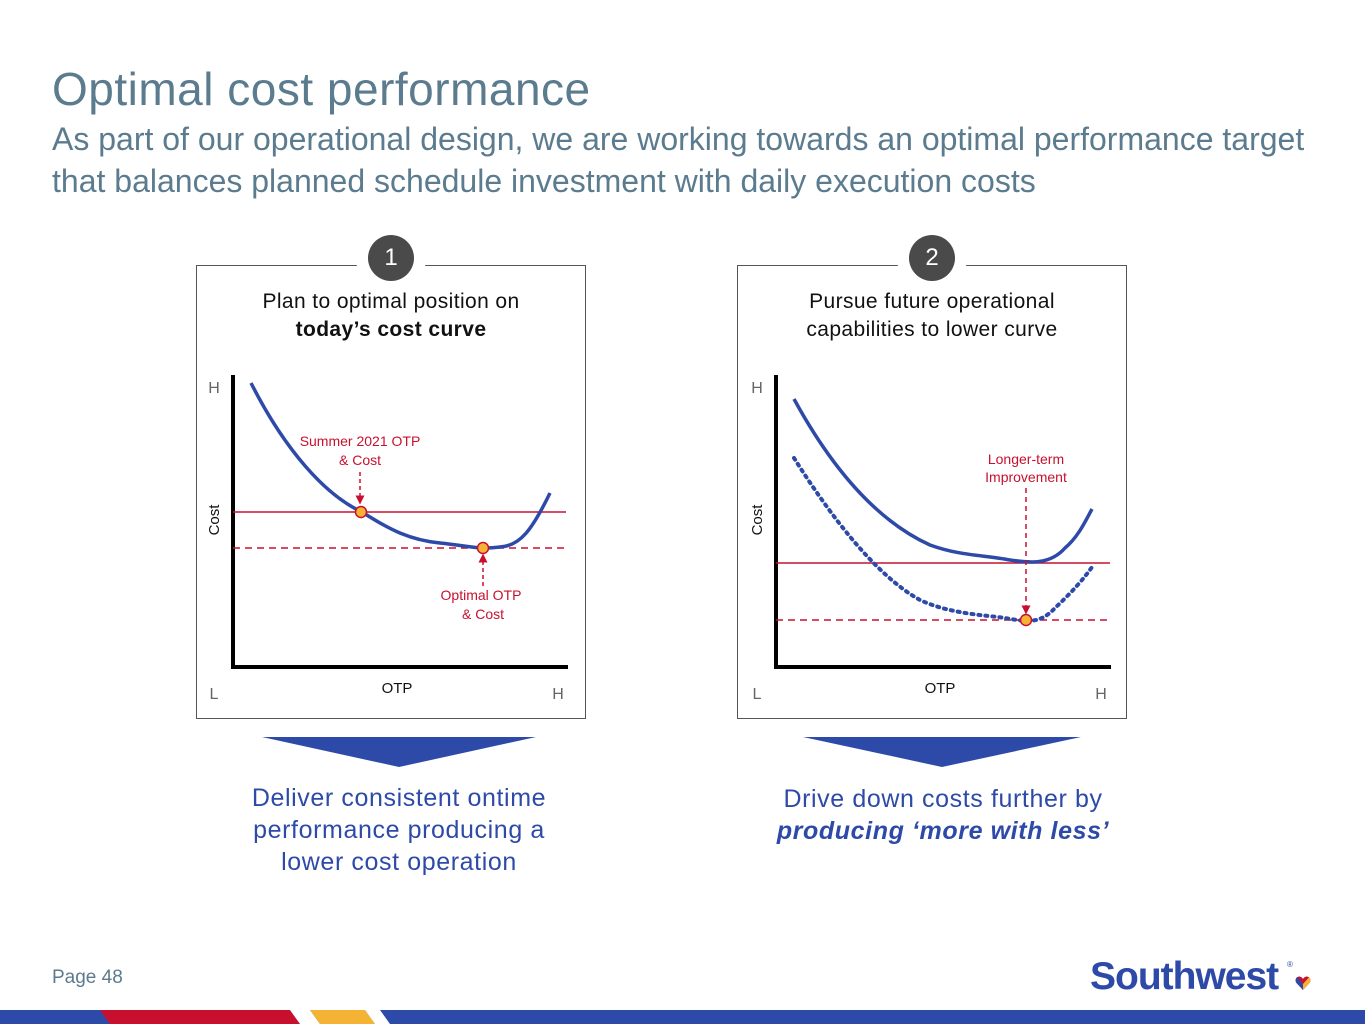 The width and height of the screenshot is (1365, 1024). What do you see at coordinates (87, 977) in the screenshot?
I see `page-number: Page 48` at bounding box center [87, 977].